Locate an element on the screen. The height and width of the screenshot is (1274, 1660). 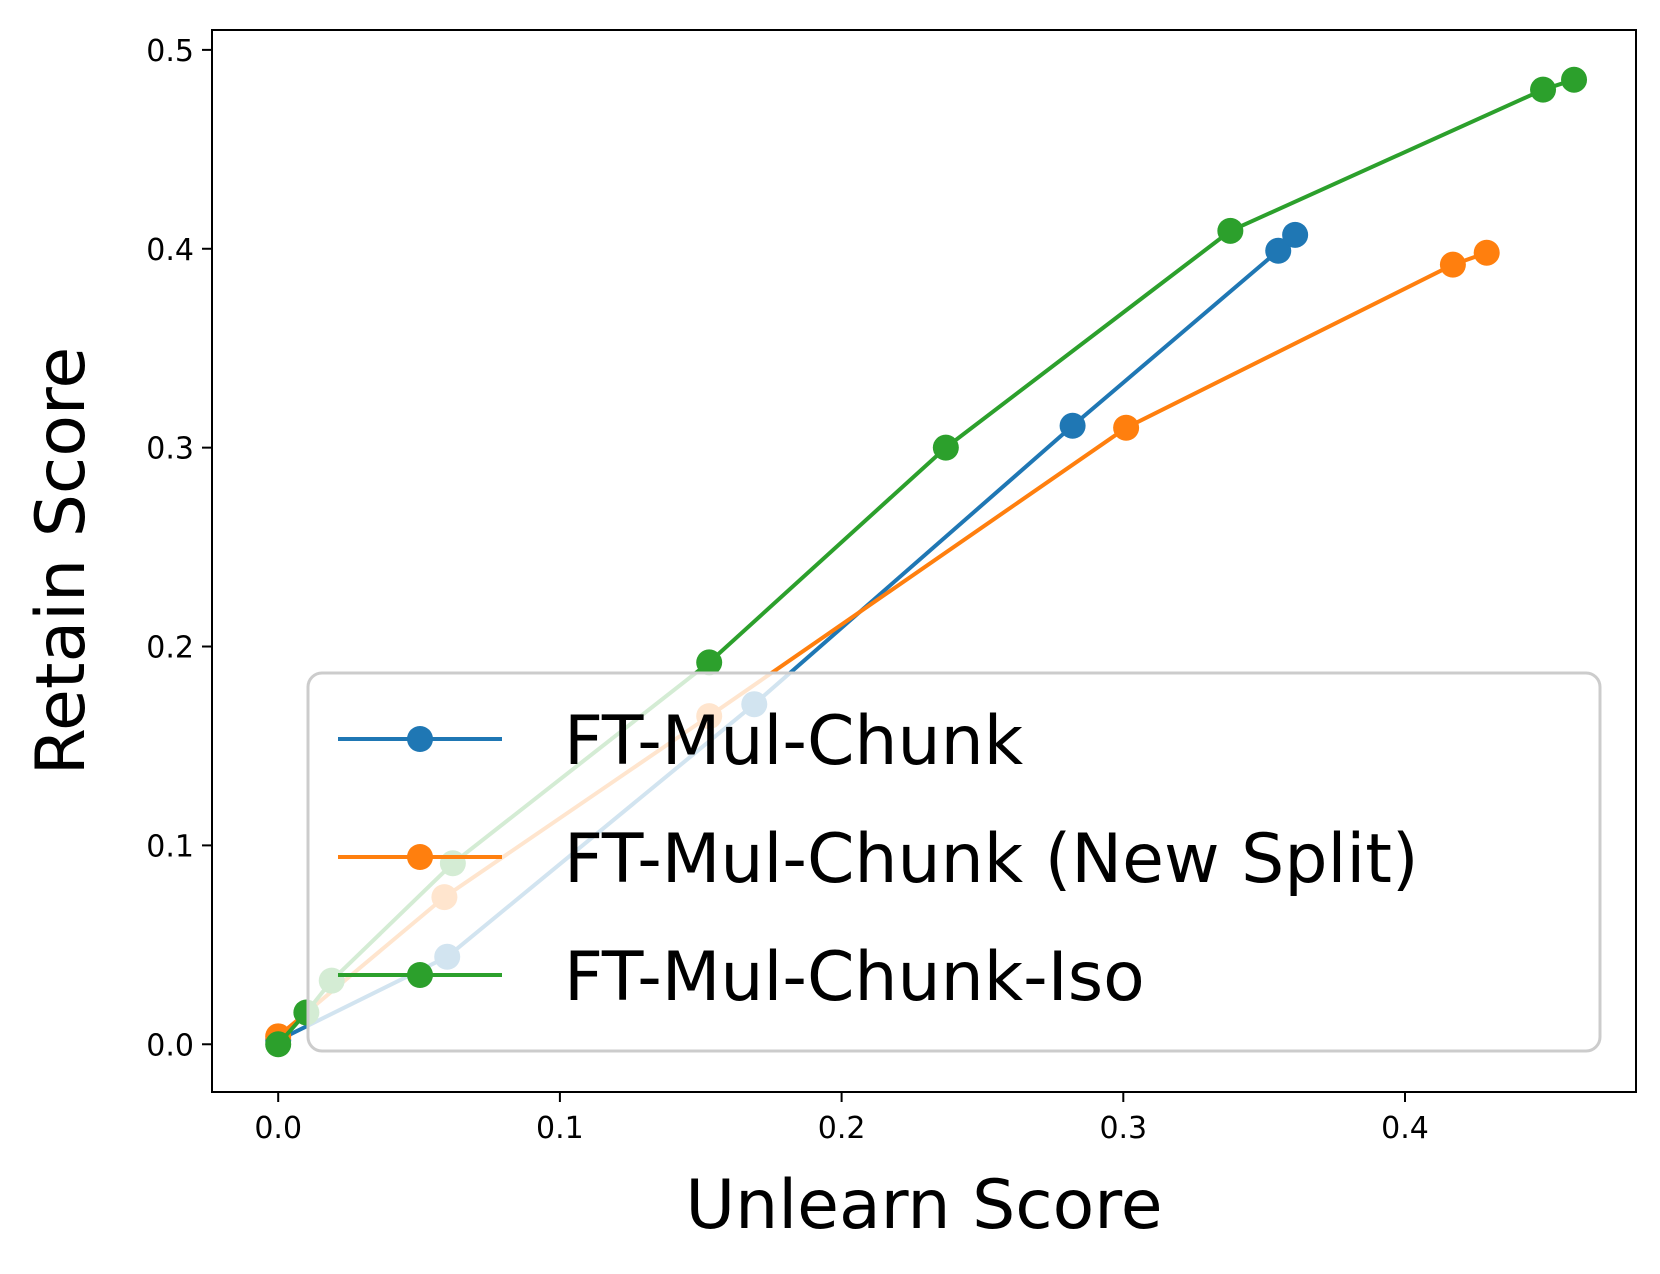
x-tick-label: 0.1 is located at coordinates (560, 1128).